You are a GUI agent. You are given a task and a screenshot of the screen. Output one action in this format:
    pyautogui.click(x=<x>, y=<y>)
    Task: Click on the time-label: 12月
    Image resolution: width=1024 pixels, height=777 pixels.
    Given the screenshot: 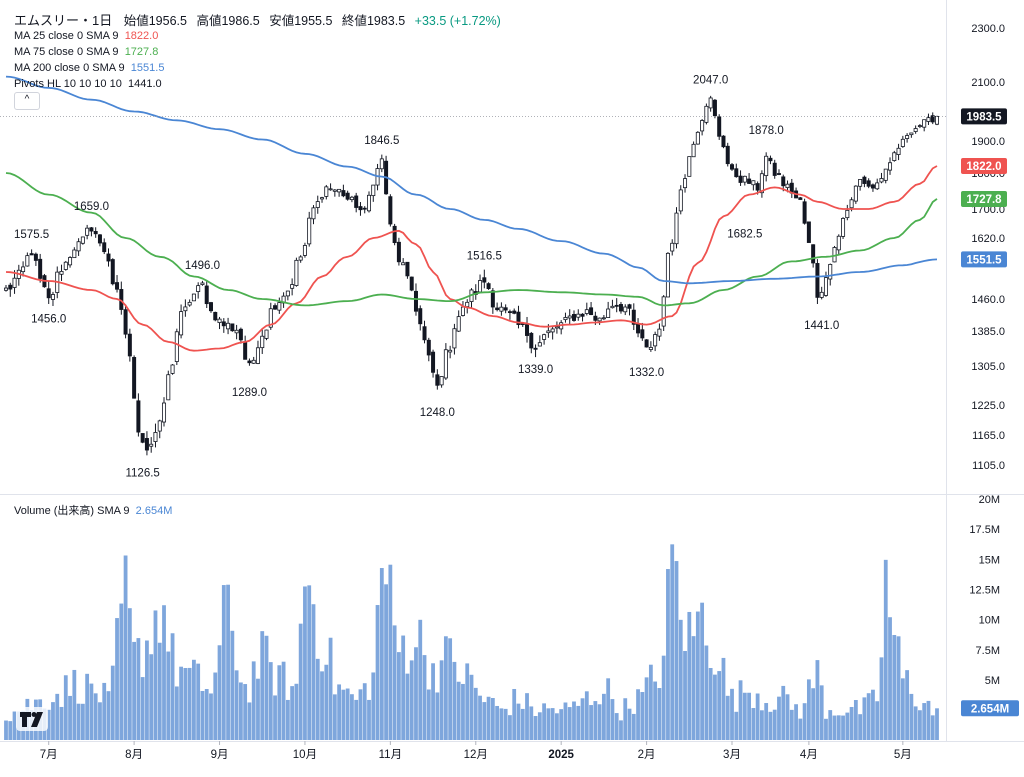 What is the action you would take?
    pyautogui.click(x=476, y=755)
    